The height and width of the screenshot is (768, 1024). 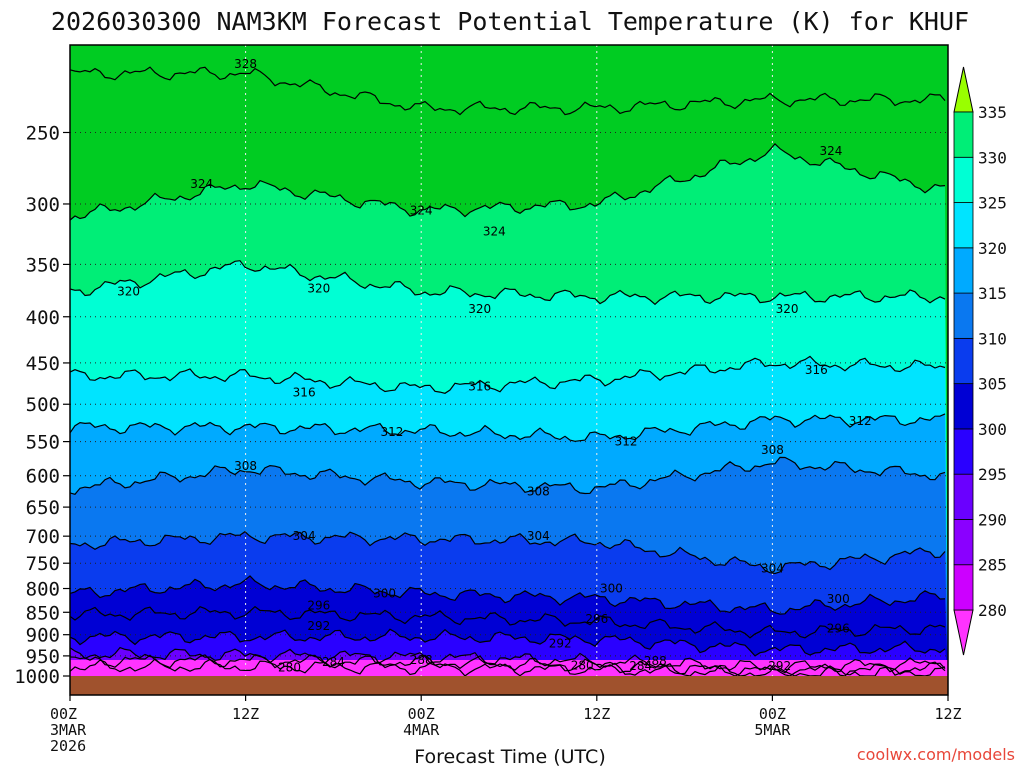 What do you see at coordinates (509, 685) in the screenshot?
I see `ground-surface` at bounding box center [509, 685].